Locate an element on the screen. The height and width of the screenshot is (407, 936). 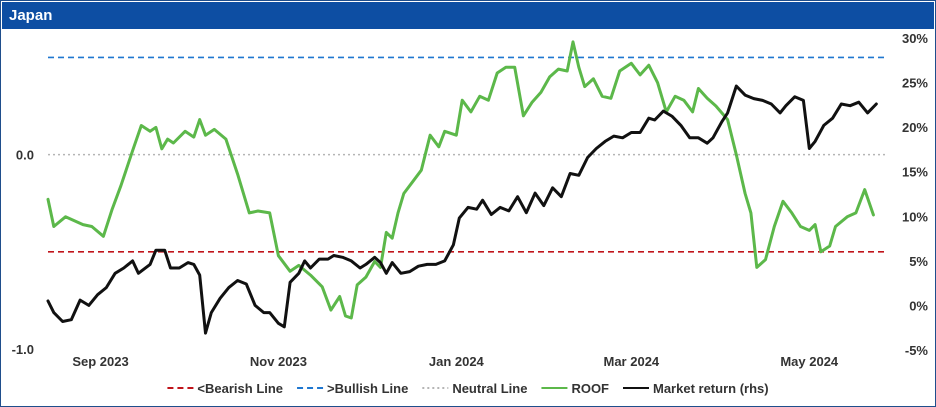
x-tick-label: Nov 2023 is located at coordinates (278, 361).